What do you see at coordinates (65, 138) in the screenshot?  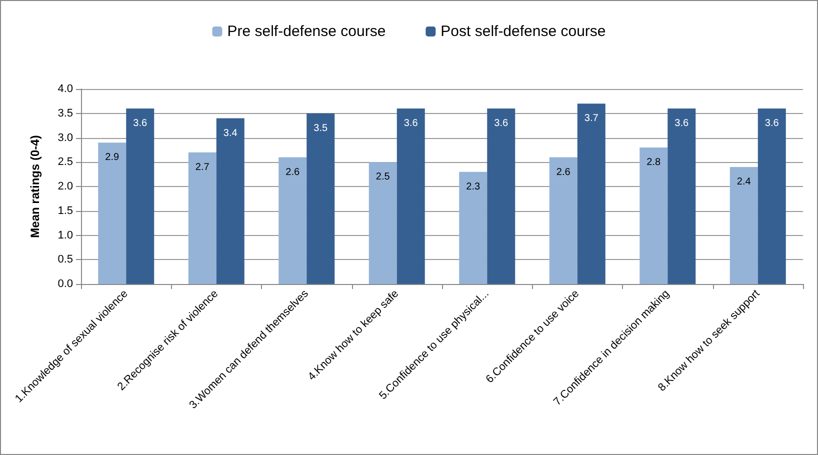 I see `y-tick-label: 3.0` at bounding box center [65, 138].